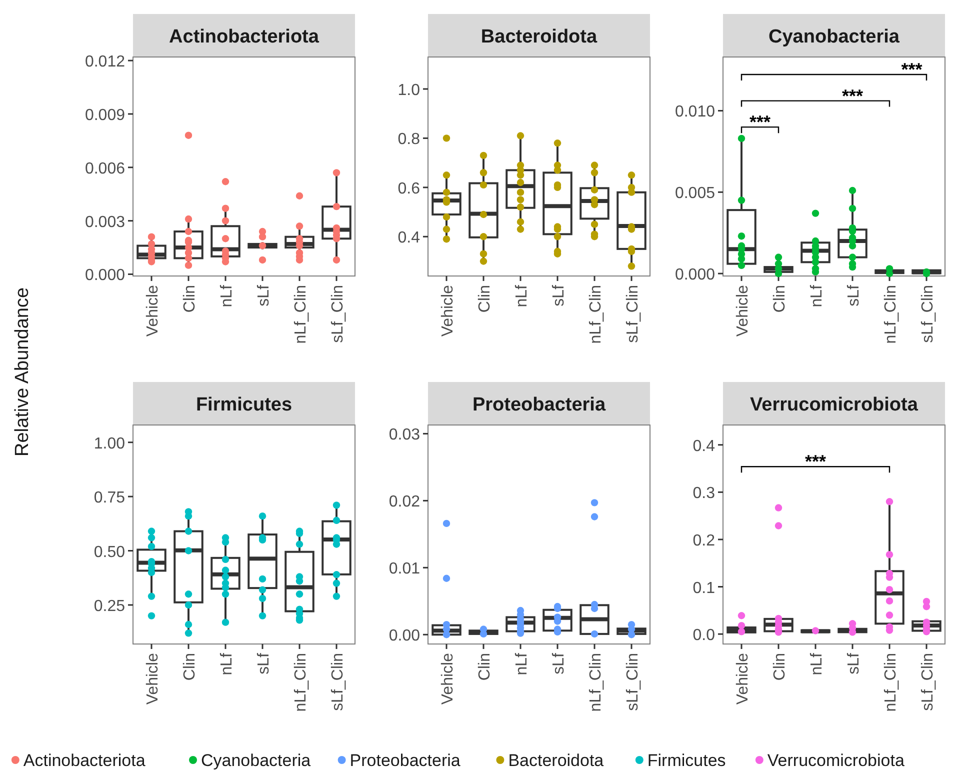 This screenshot has width=954, height=776. I want to click on y-tick-label: 0.2, so click(704, 541).